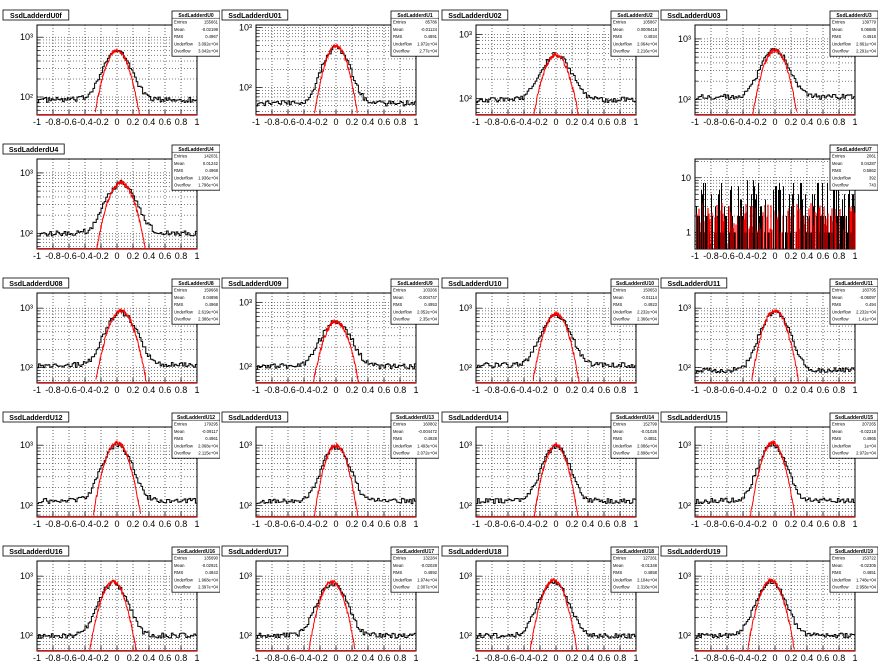 The width and height of the screenshot is (896, 671). I want to click on svg-text: SsdLadderdU12, so click(35, 418).